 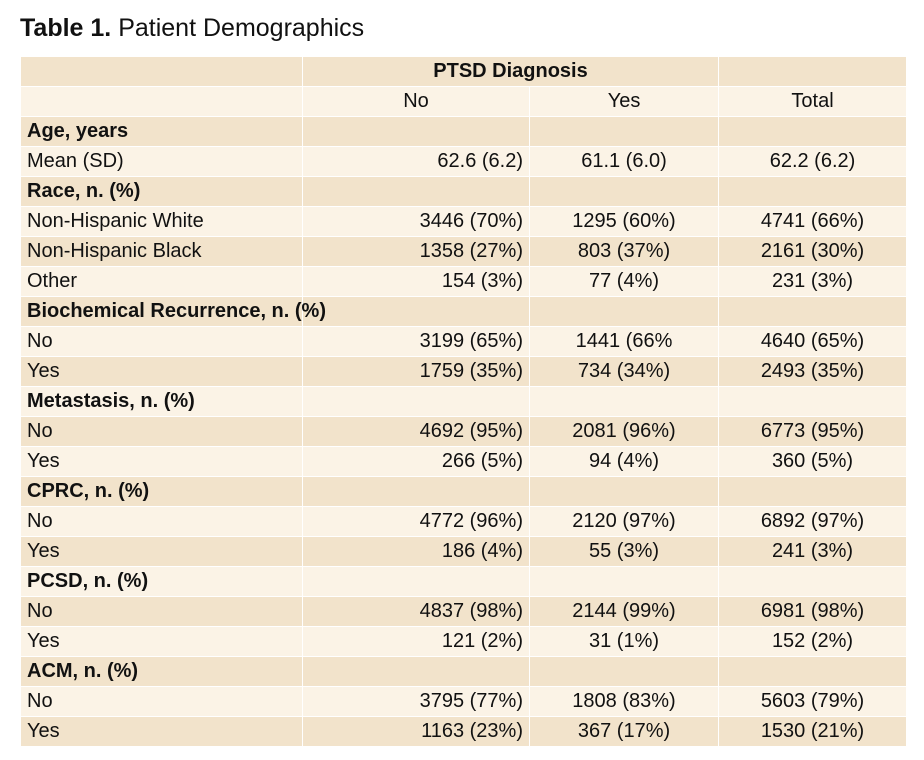 I want to click on cell-yes: 1441 (66%, so click(x=624, y=341).